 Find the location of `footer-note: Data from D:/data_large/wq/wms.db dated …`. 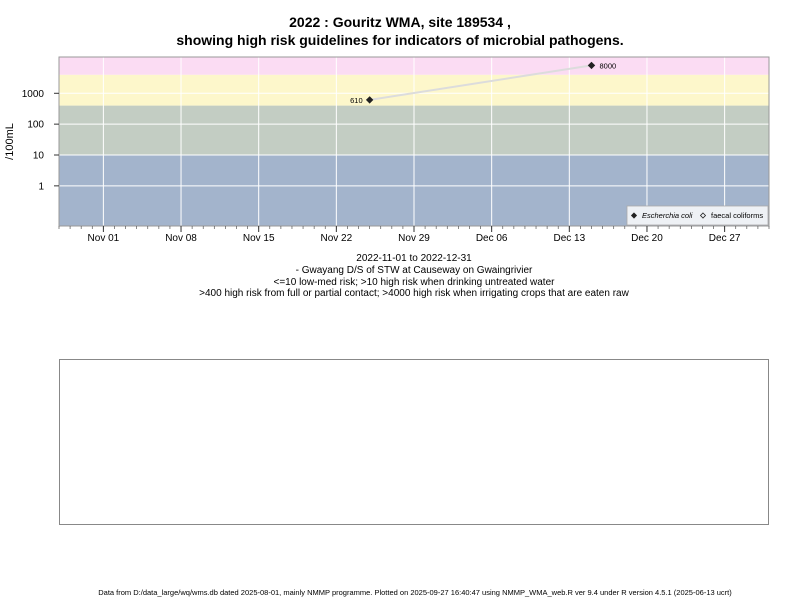

footer-note: Data from D:/data_large/wq/wms.db dated … is located at coordinates (415, 592).